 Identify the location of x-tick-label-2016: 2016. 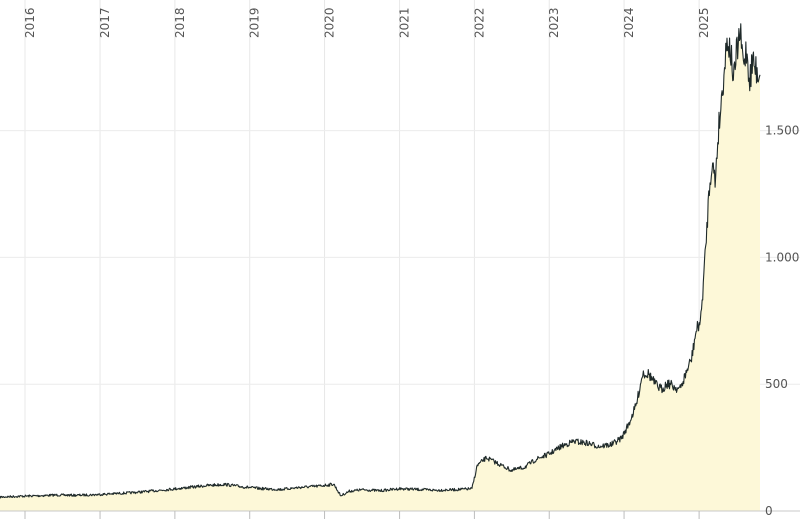
(30, 22).